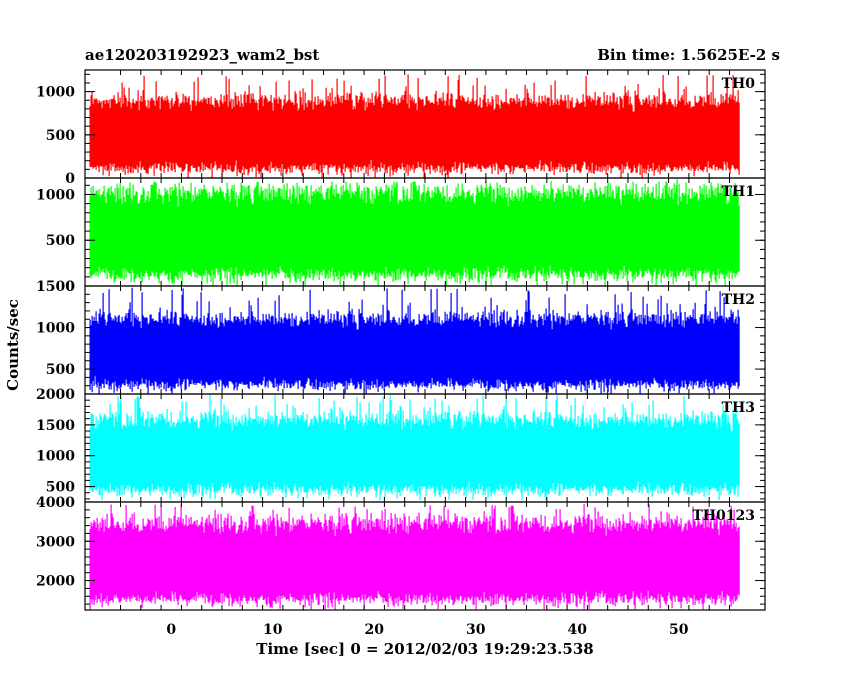 This screenshot has width=850, height=680. What do you see at coordinates (414, 447) in the screenshot?
I see `series-th3-band` at bounding box center [414, 447].